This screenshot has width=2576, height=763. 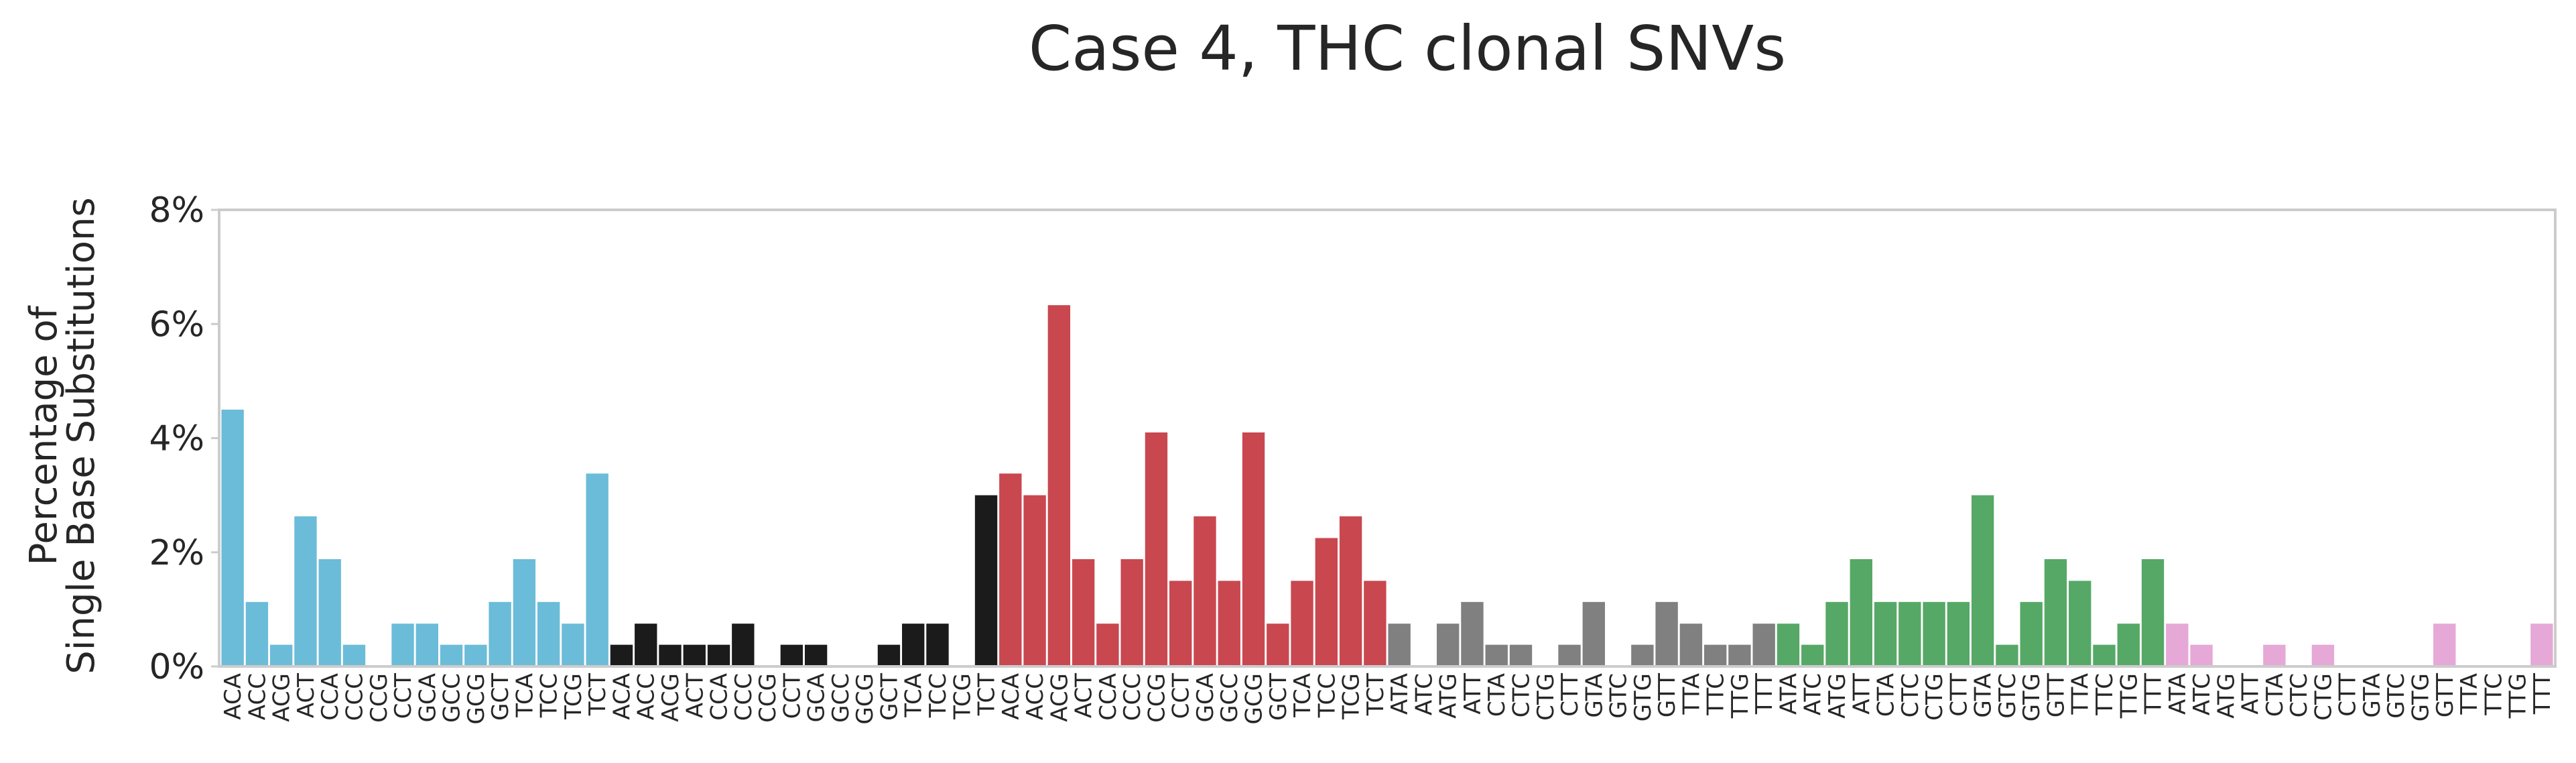 What do you see at coordinates (1407, 48) in the screenshot?
I see `chart-title: Case 4, THC clonal SNVs` at bounding box center [1407, 48].